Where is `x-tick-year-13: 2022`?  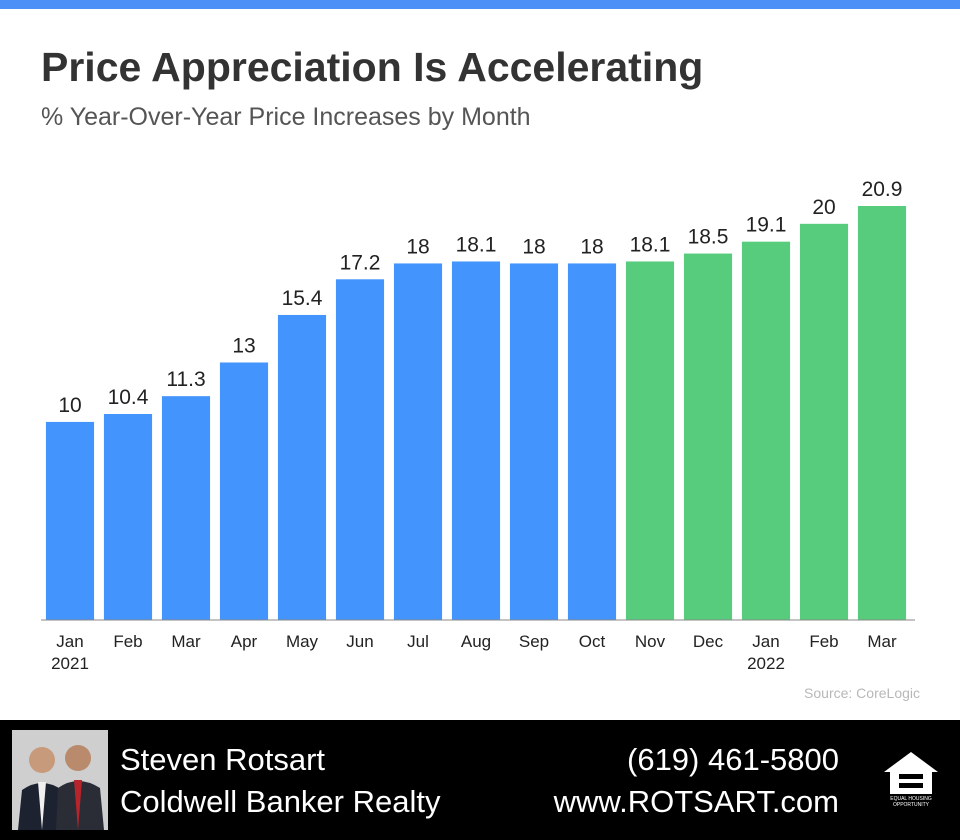
x-tick-year-13: 2022 is located at coordinates (766, 663).